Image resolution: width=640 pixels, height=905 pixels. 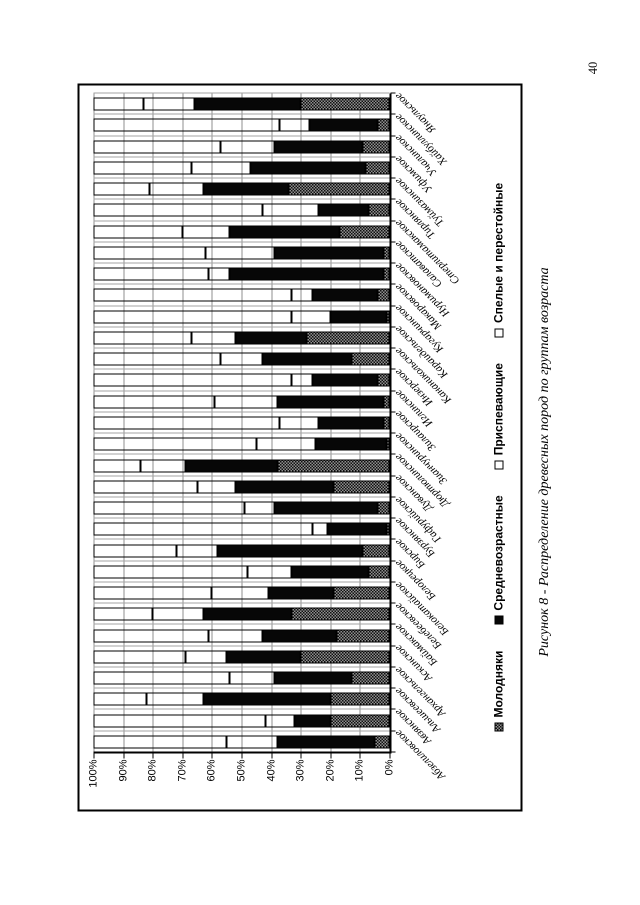 I want to click on legend-swatch-speckled-dark, so click(x=498, y=727).